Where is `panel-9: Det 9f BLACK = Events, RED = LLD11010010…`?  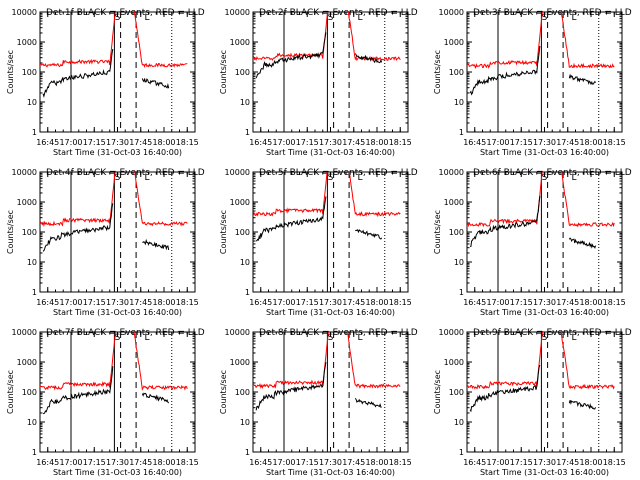
panel-9: Det 9f BLACK = Events, RED = LLD11010010… is located at coordinates (532, 402).